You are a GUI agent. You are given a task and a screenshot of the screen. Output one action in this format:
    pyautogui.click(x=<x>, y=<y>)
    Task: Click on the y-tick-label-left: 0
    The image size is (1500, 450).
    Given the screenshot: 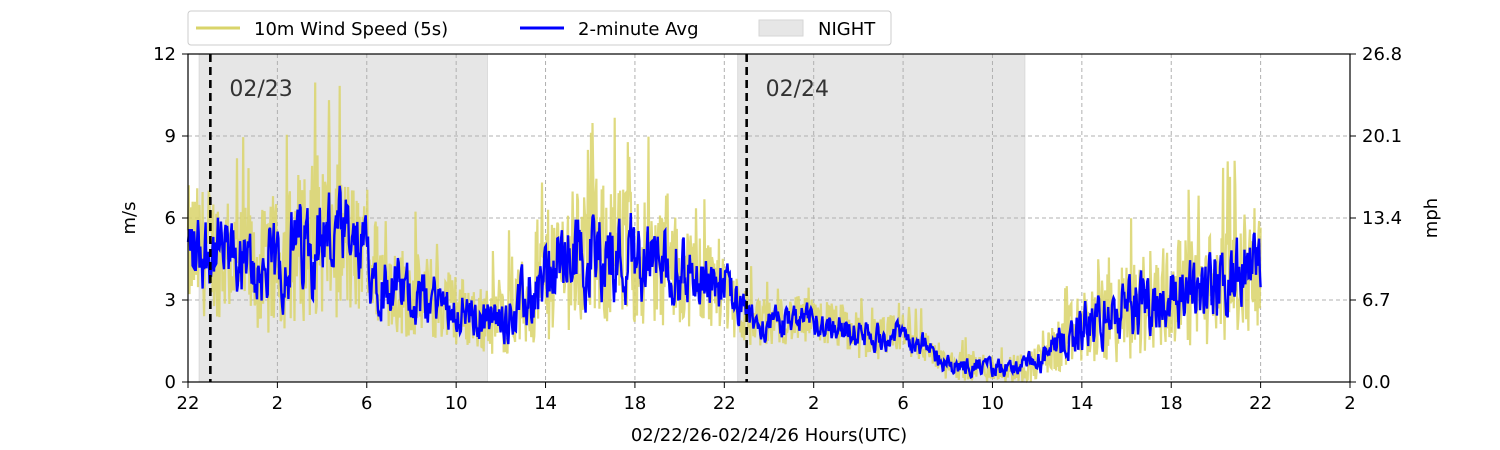 What is the action you would take?
    pyautogui.click(x=170, y=382)
    